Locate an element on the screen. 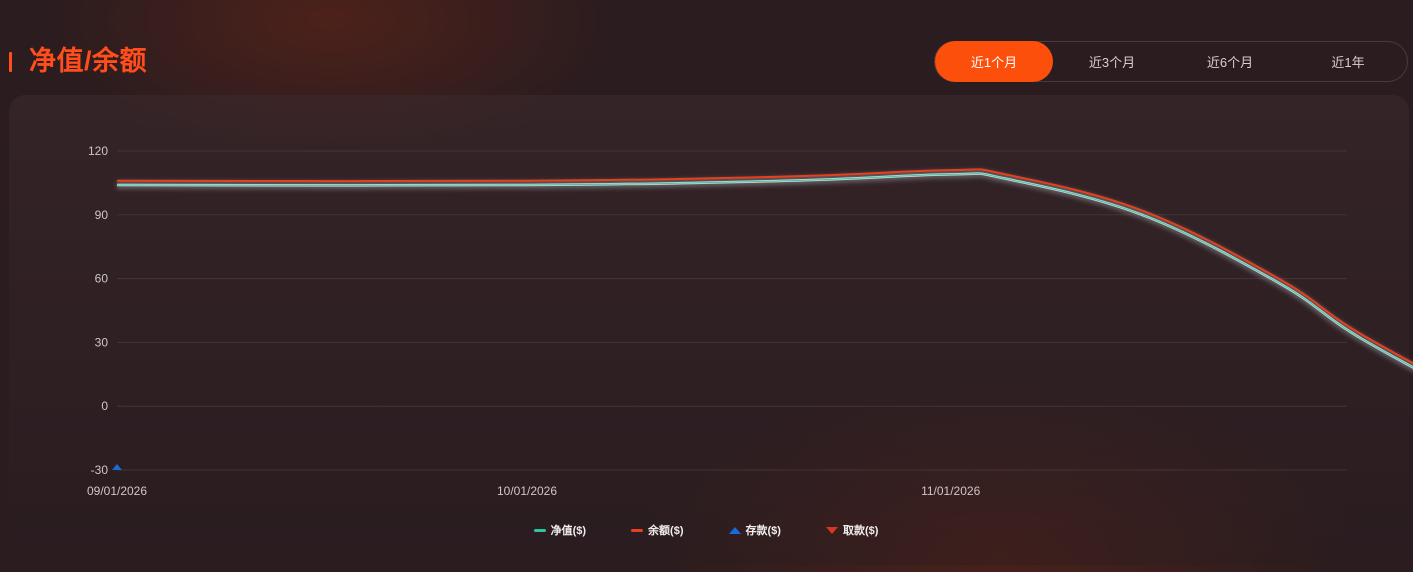 The image size is (1413, 572). legend-label-deposit: 存款($) is located at coordinates (763, 531).